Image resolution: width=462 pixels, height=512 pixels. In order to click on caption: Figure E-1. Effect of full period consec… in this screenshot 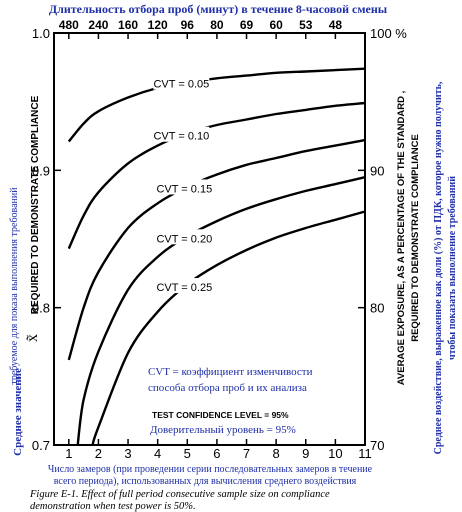, I will do `click(180, 500)`.